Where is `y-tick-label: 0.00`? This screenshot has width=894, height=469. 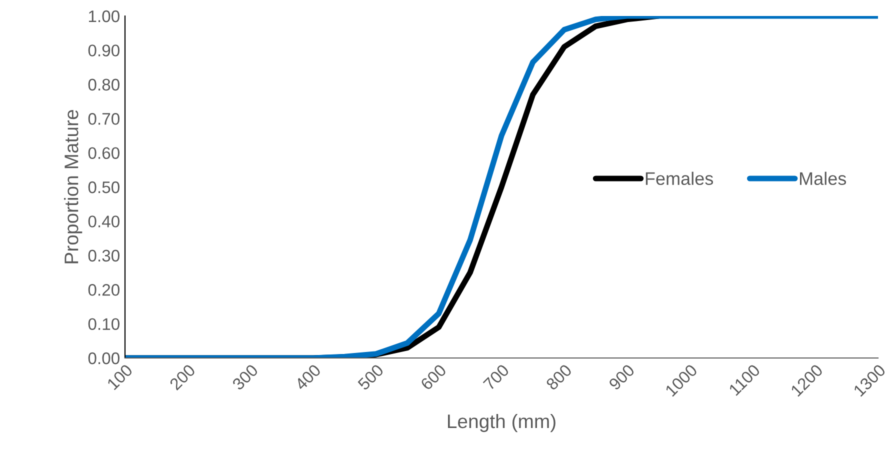 y-tick-label: 0.00 is located at coordinates (104, 358).